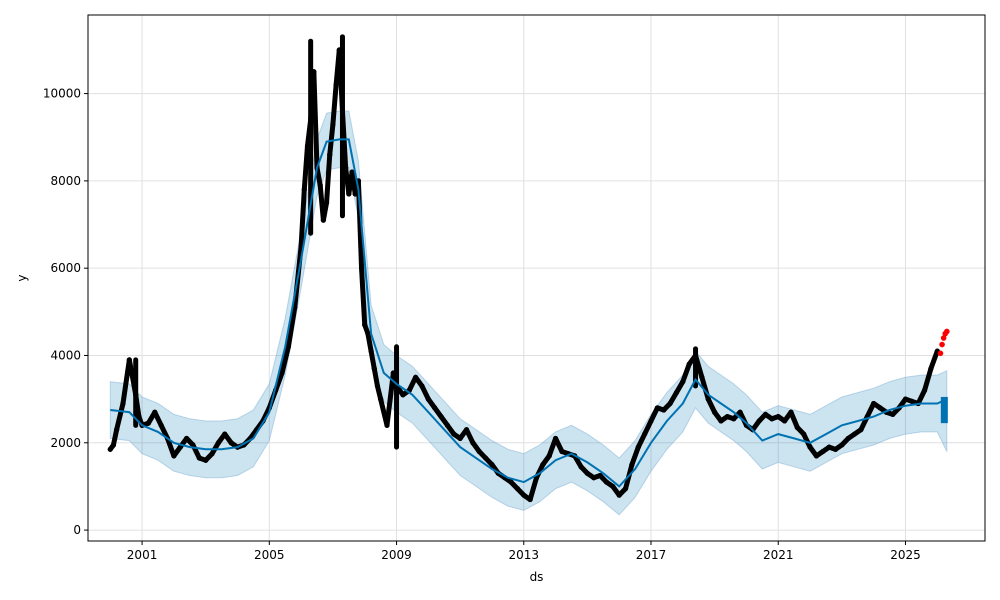 Image resolution: width=1000 pixels, height=600 pixels. I want to click on x-tick-label: 2013, so click(524, 555).